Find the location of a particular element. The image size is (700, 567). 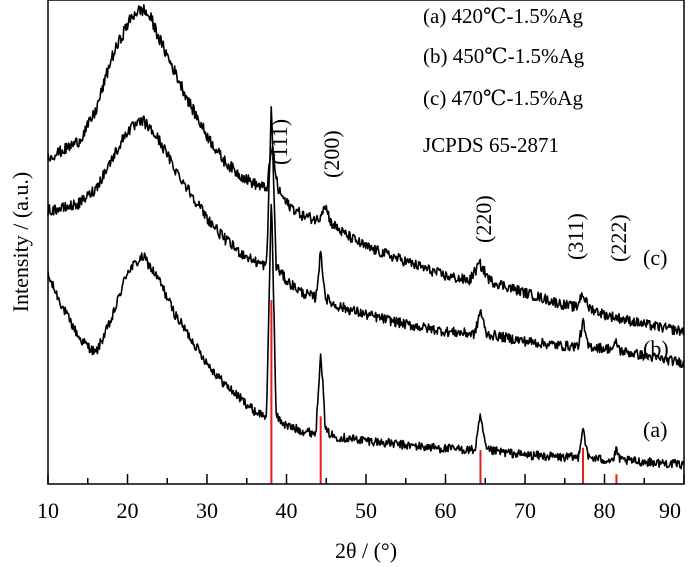

x-tick-label: 50 is located at coordinates (366, 510).